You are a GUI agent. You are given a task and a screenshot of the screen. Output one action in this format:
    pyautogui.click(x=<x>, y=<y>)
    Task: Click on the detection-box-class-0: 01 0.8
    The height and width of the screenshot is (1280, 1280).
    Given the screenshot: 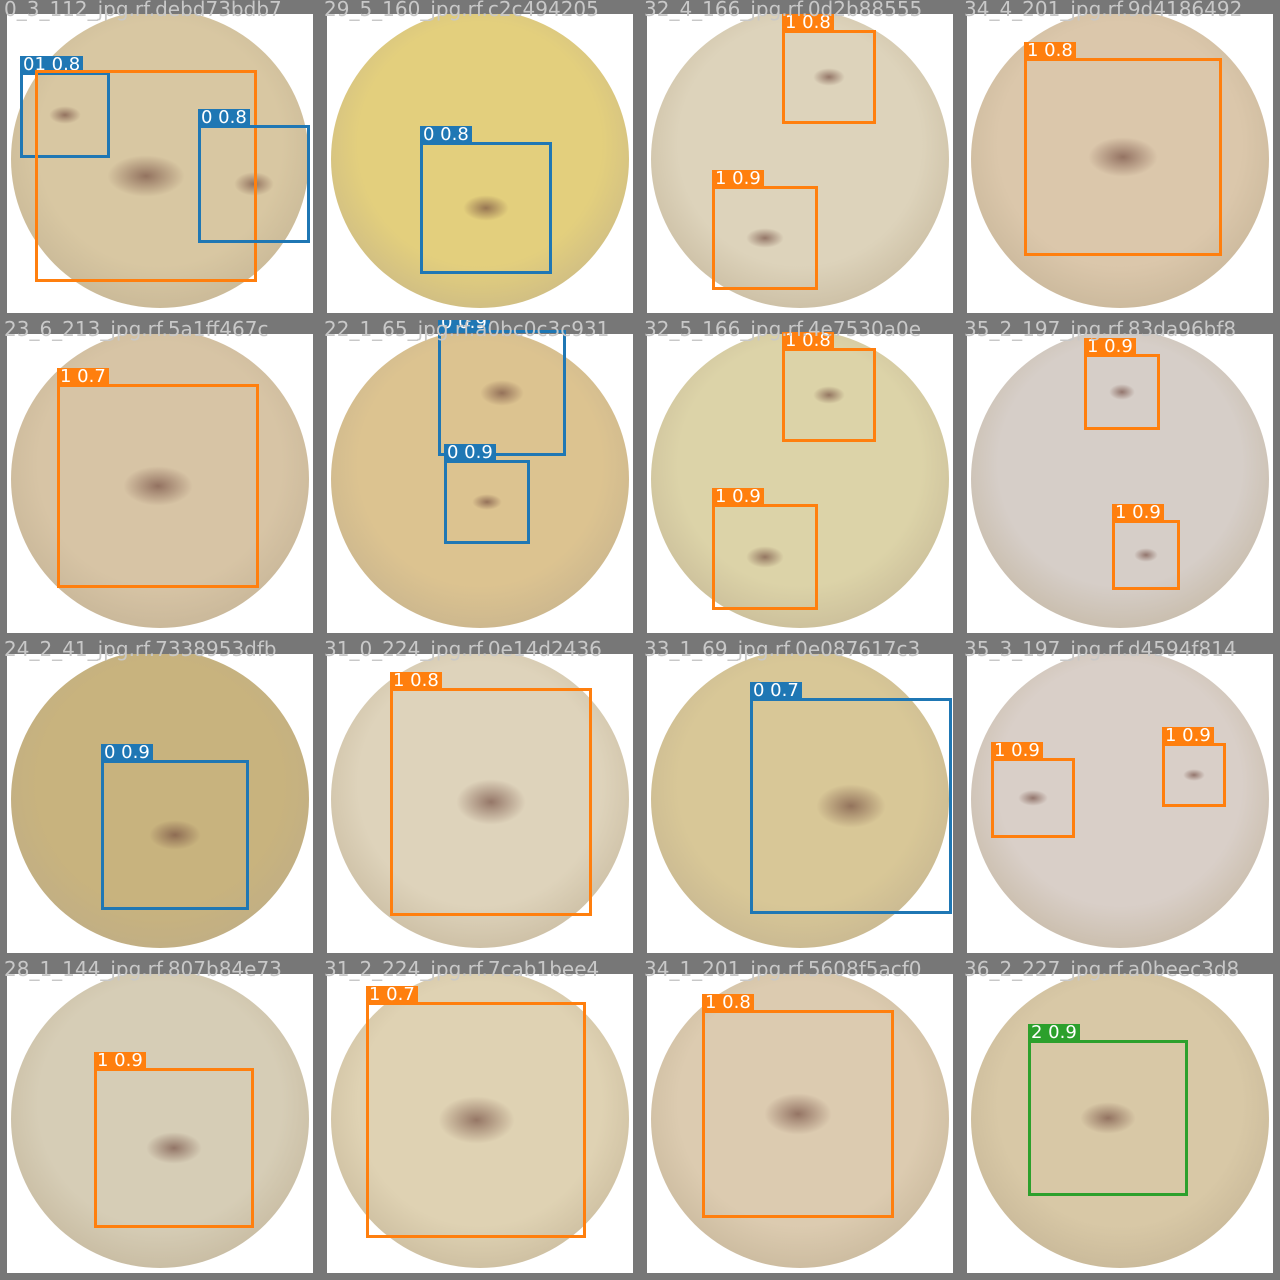 What is the action you would take?
    pyautogui.click(x=65, y=107)
    